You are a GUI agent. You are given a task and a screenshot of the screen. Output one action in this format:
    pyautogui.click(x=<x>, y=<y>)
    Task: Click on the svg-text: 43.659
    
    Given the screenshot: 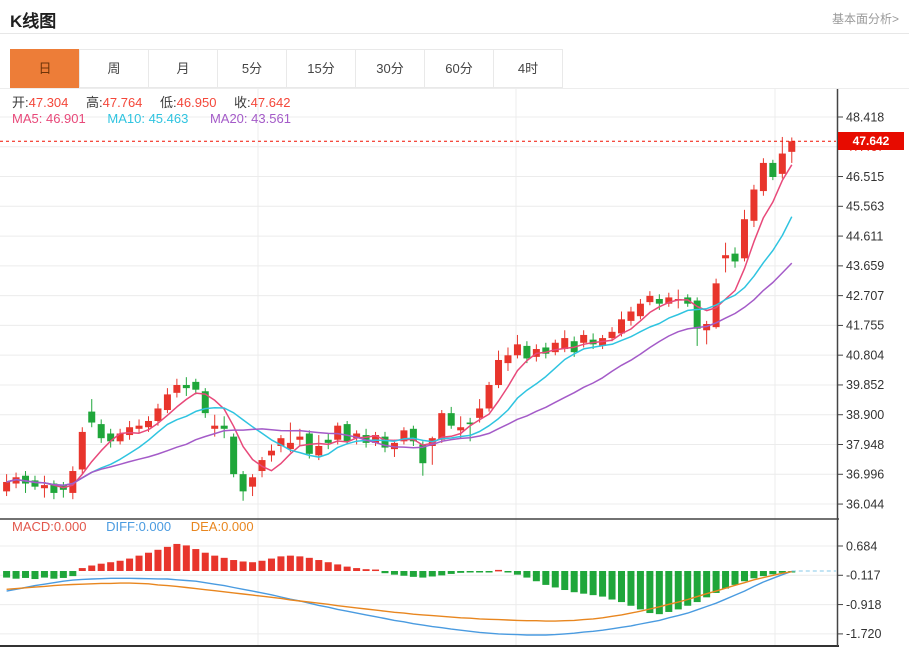 What is the action you would take?
    pyautogui.click(x=865, y=266)
    